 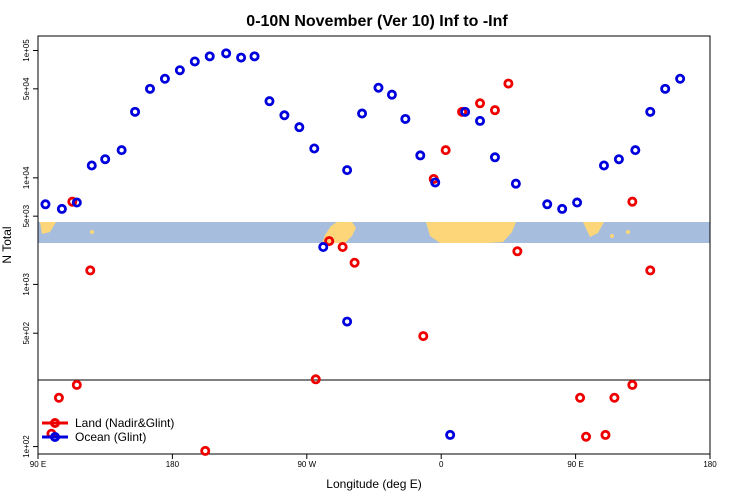 What do you see at coordinates (471, 232) in the screenshot?
I see `map-land-africa` at bounding box center [471, 232].